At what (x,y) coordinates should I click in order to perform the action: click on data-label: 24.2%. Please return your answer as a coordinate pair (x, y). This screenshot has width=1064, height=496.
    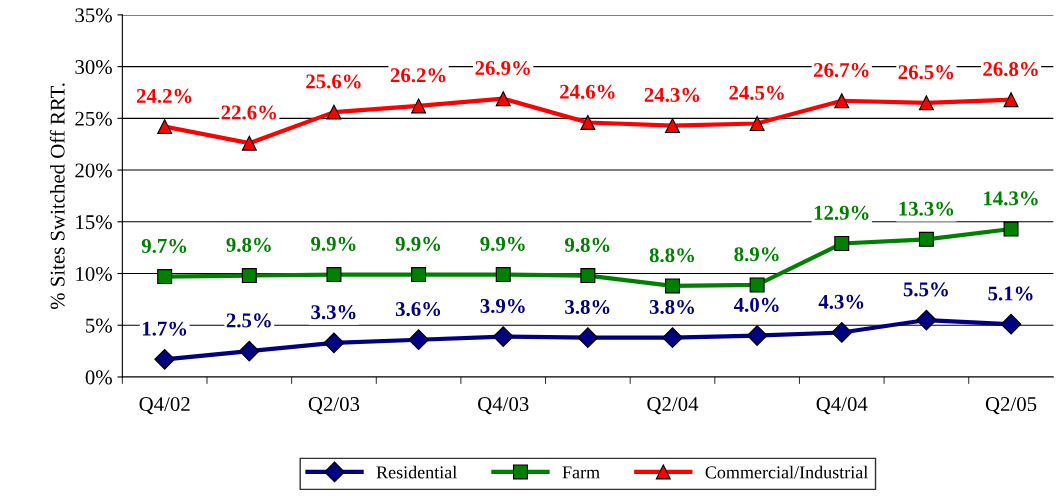
    Looking at the image, I should click on (164, 96).